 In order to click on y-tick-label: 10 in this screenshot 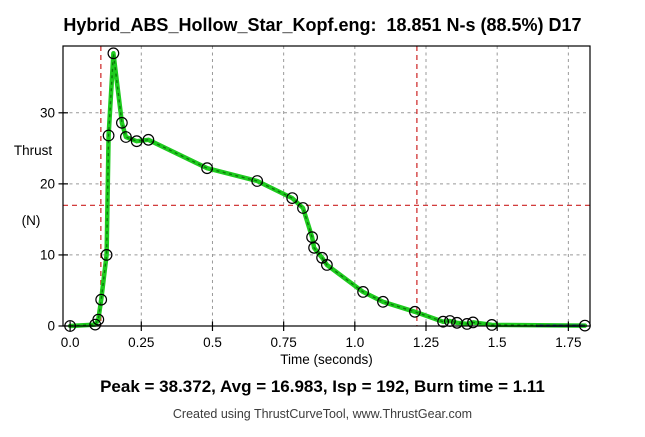, I will do `click(47, 254)`.